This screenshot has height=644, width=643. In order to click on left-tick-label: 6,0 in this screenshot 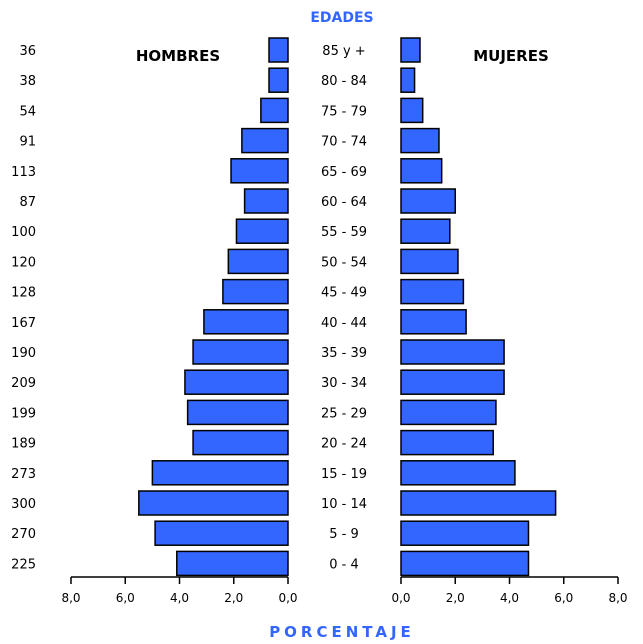, I will do `click(125, 598)`.